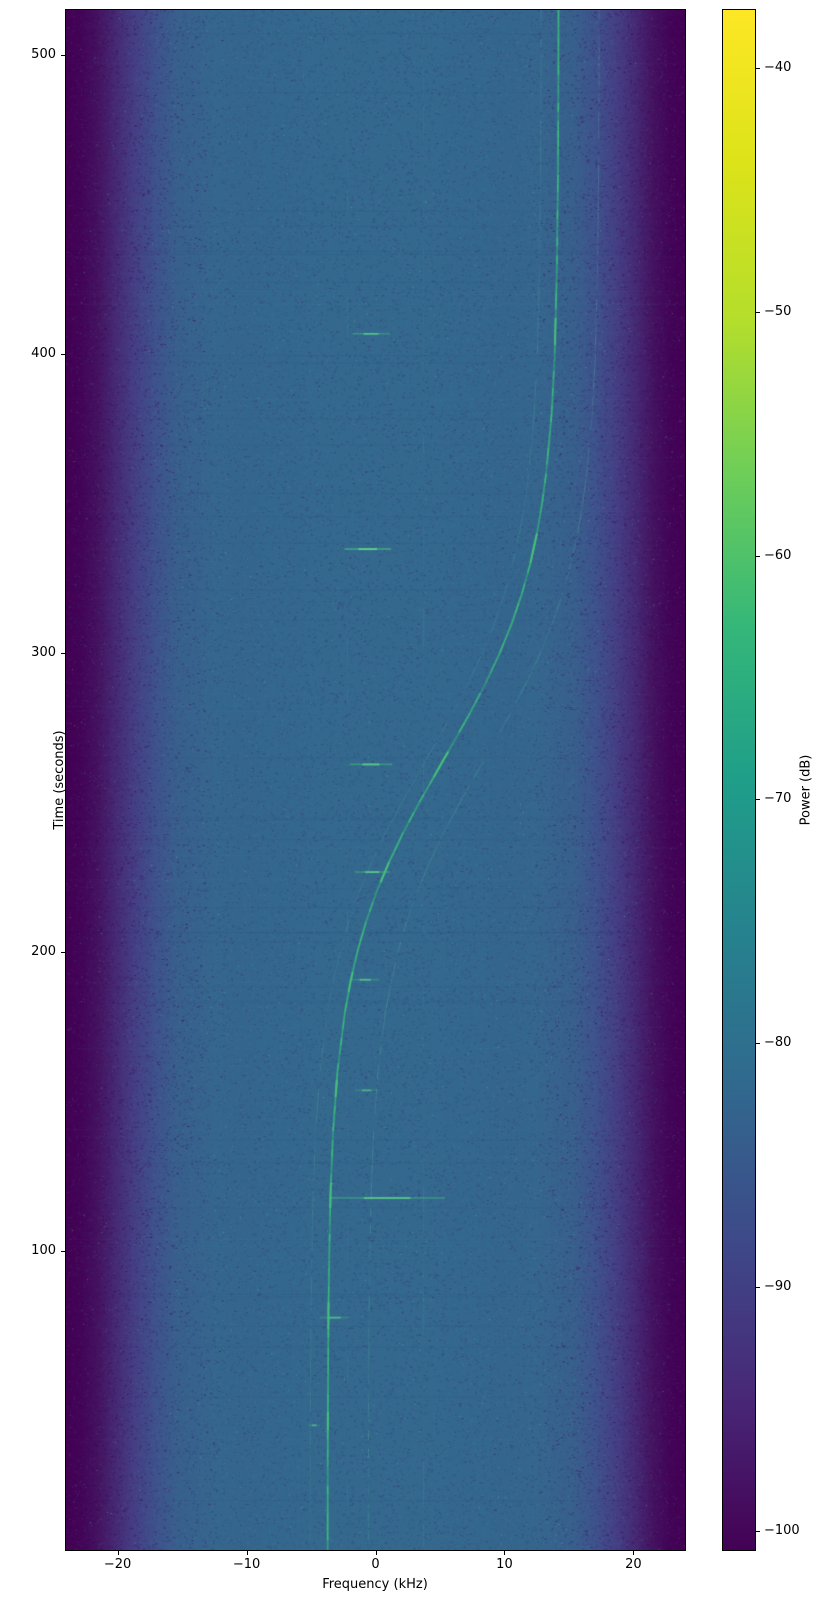 Image resolution: width=832 pixels, height=1603 pixels. What do you see at coordinates (778, 555) in the screenshot?
I see `colorbar-tick-label: −60` at bounding box center [778, 555].